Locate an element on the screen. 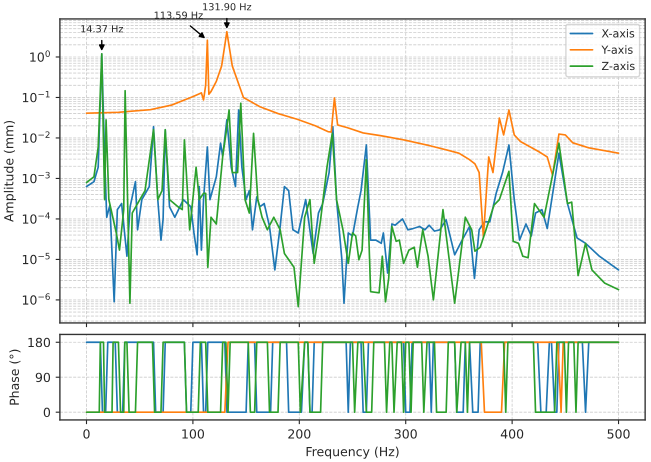  y-tick-label: 0 is located at coordinates (47, 413).